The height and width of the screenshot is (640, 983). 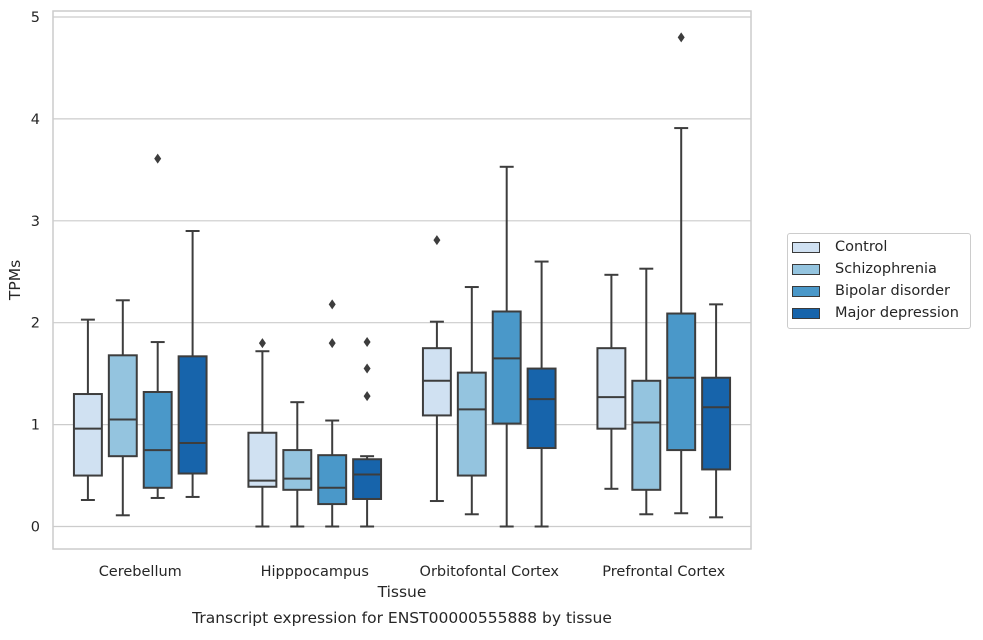 I want to click on legend-item-schizophrenia: Schizophrenia, so click(x=864, y=269).